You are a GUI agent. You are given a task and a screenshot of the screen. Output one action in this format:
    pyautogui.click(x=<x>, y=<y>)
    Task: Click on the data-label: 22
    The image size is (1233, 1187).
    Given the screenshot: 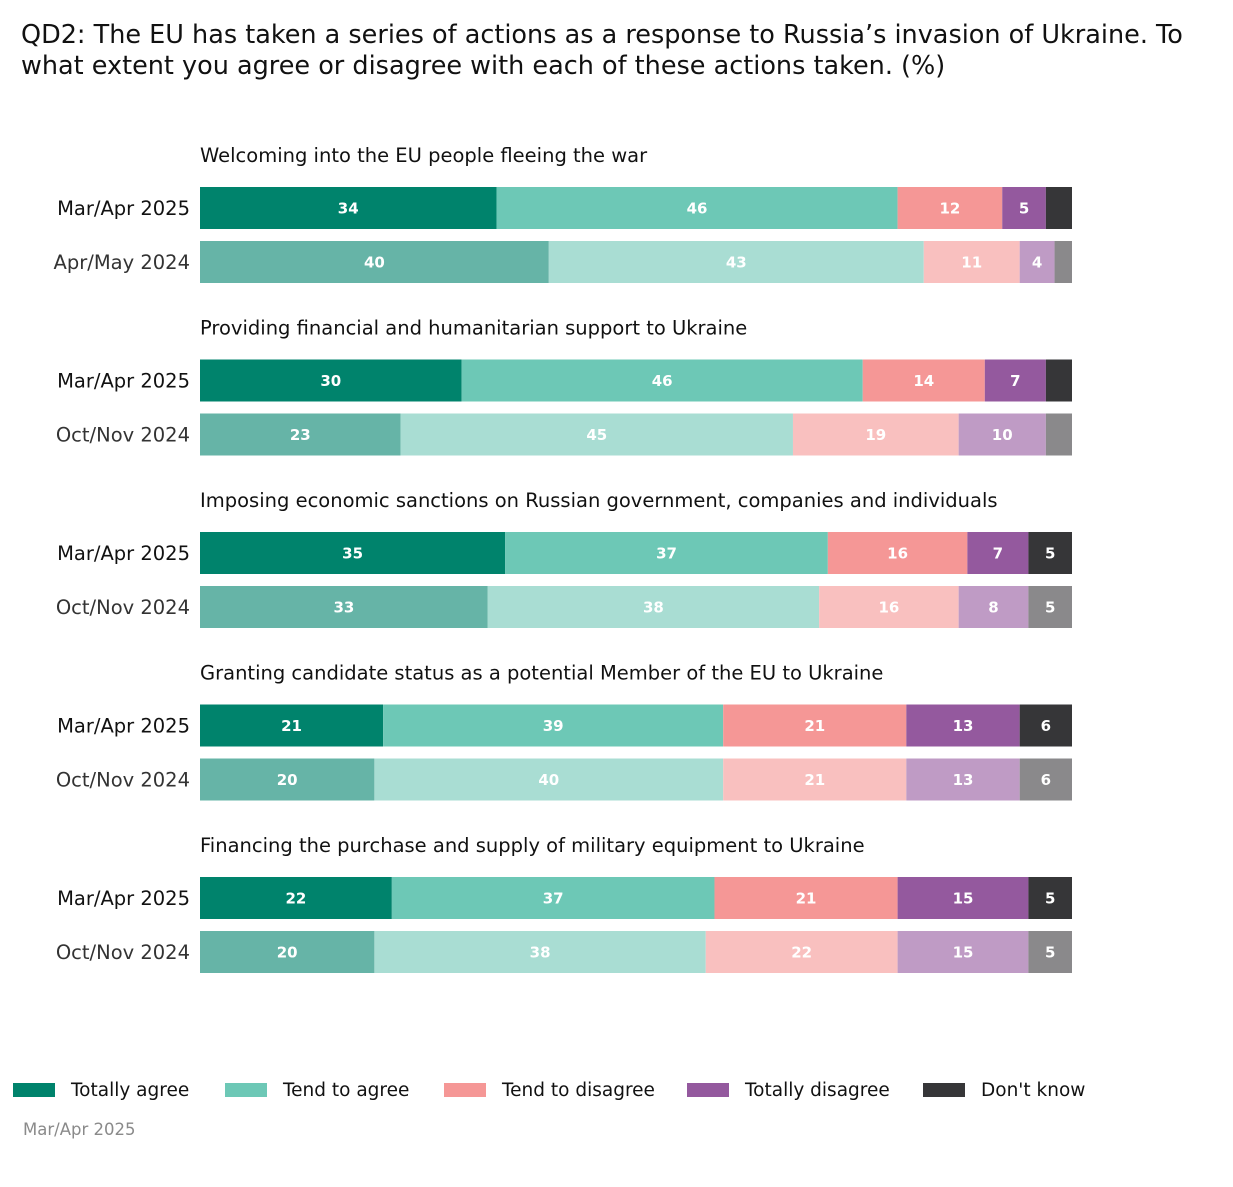 What is the action you would take?
    pyautogui.click(x=801, y=953)
    